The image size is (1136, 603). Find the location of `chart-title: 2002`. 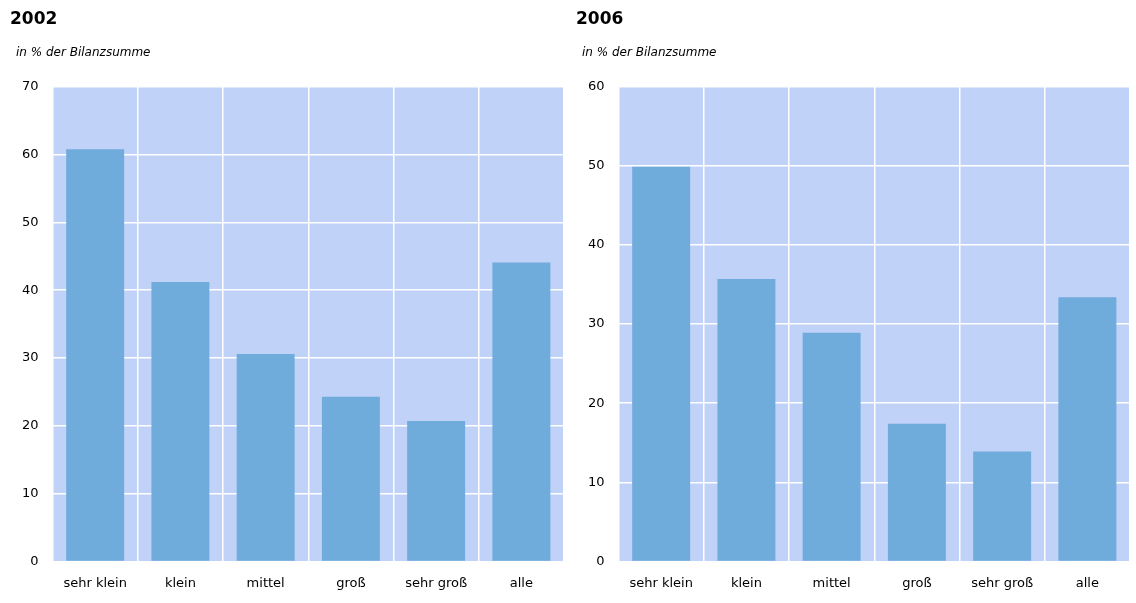

chart-title: 2002 is located at coordinates (34, 18).